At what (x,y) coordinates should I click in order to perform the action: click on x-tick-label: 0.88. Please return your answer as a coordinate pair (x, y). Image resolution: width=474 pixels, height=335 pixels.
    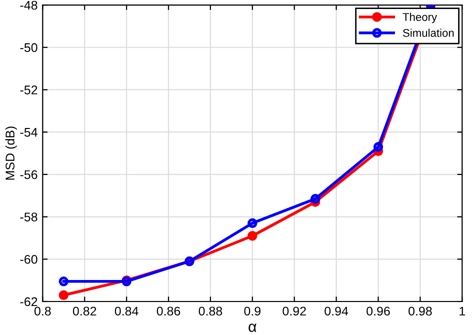
    Looking at the image, I should click on (210, 311).